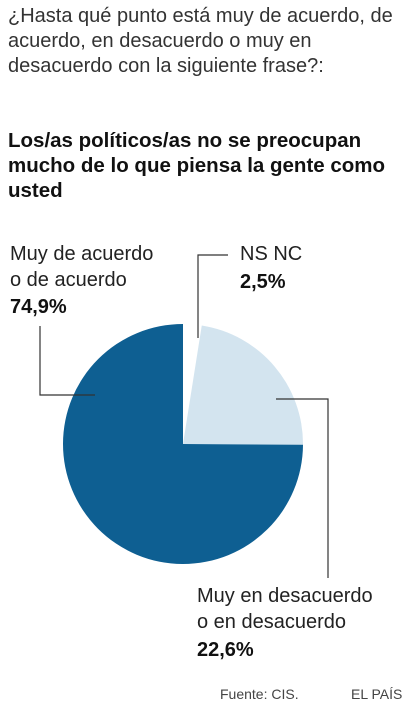 This screenshot has height=708, width=414. I want to click on pie-slice-muy-en-desacuerdo, so click(243, 385).